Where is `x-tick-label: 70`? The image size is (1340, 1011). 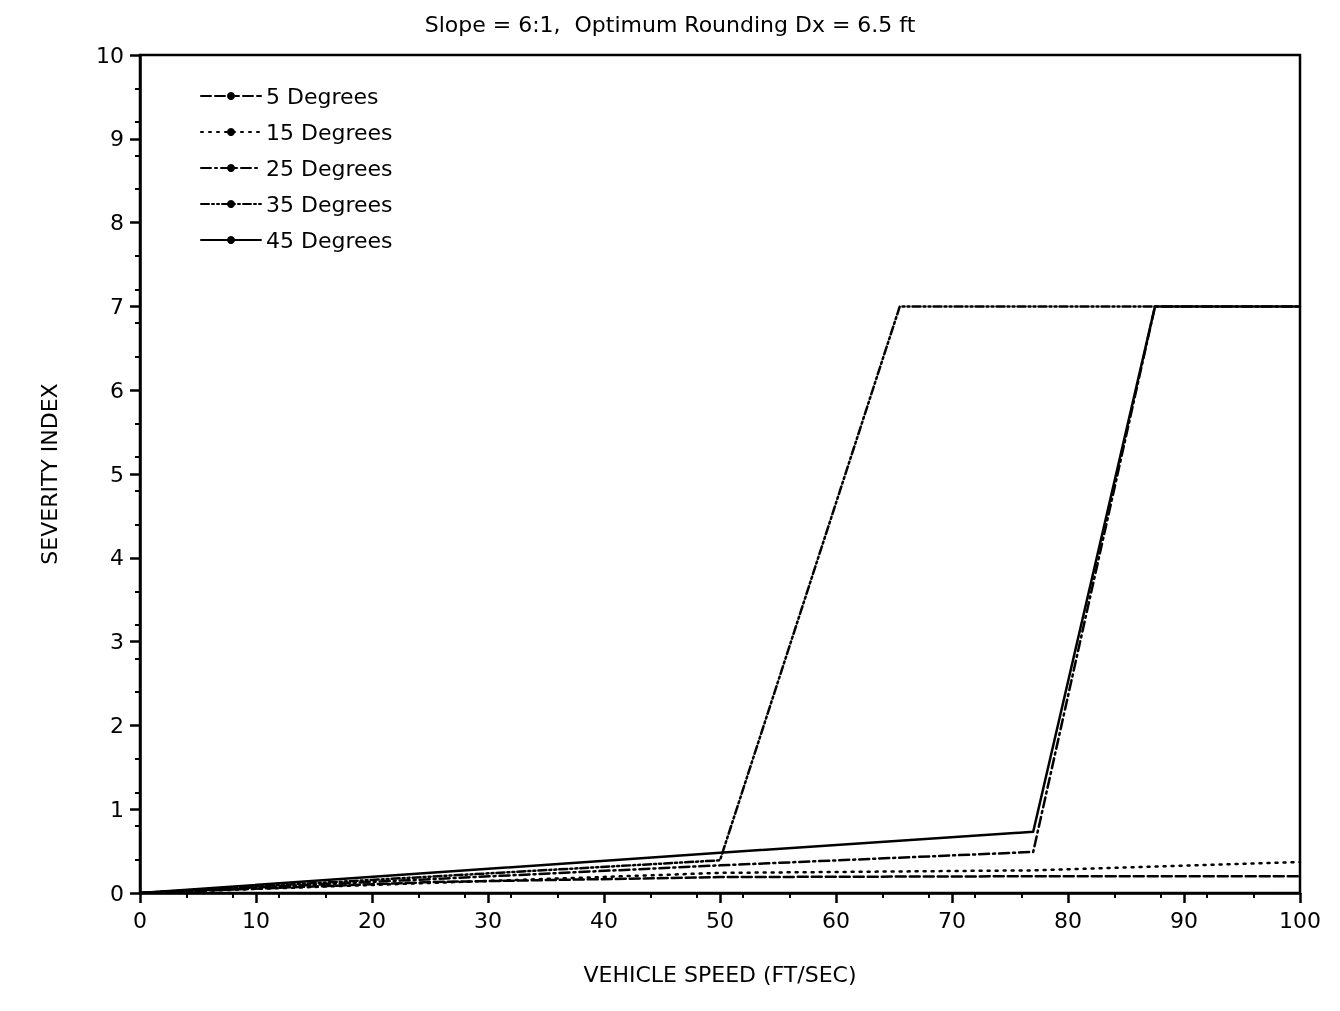 x-tick-label: 70 is located at coordinates (952, 920).